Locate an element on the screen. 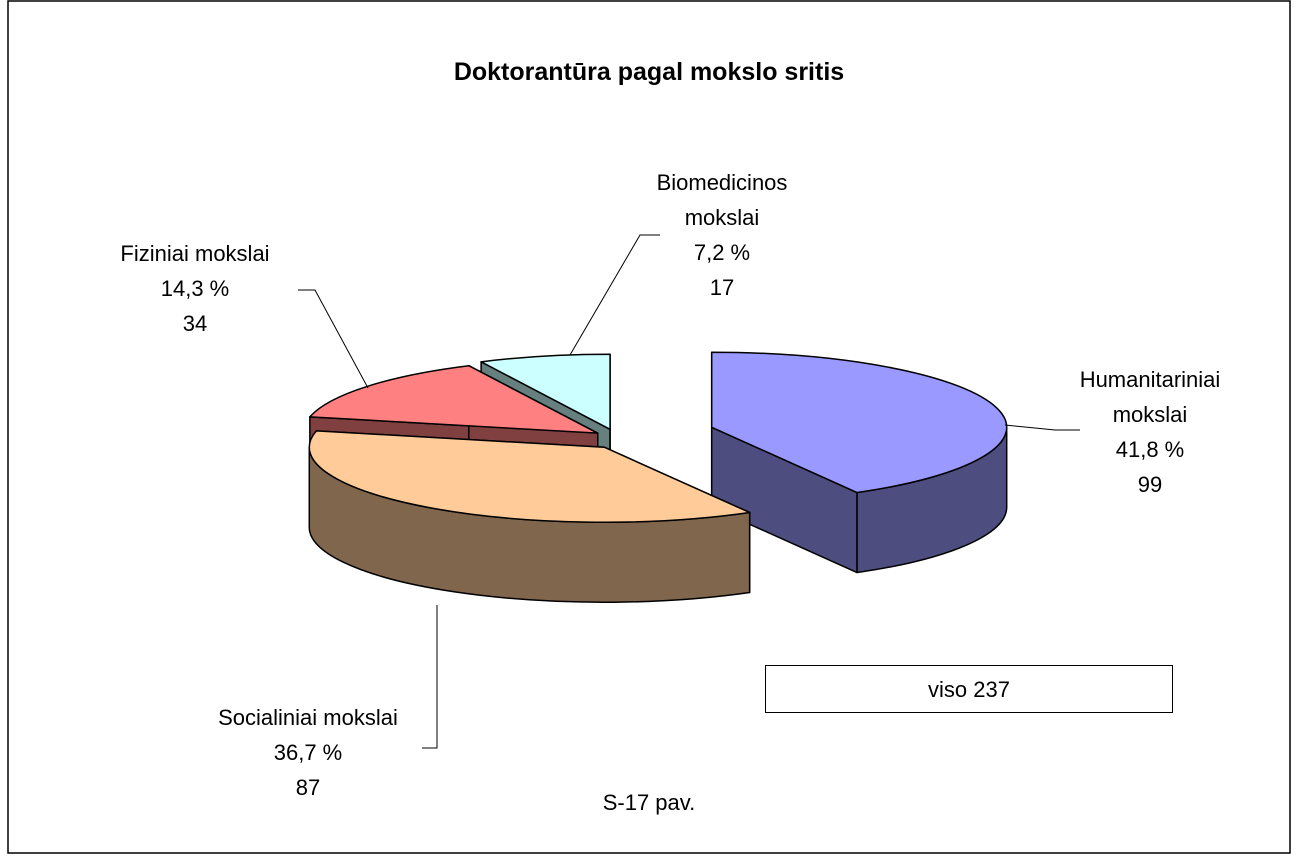  count-label: 87 is located at coordinates (308, 787).